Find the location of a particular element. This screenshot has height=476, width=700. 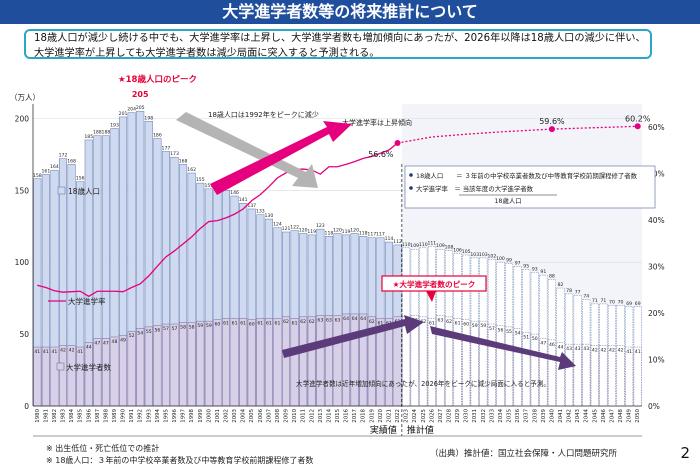

x-tick-label: 1996 is located at coordinates (175, 415).